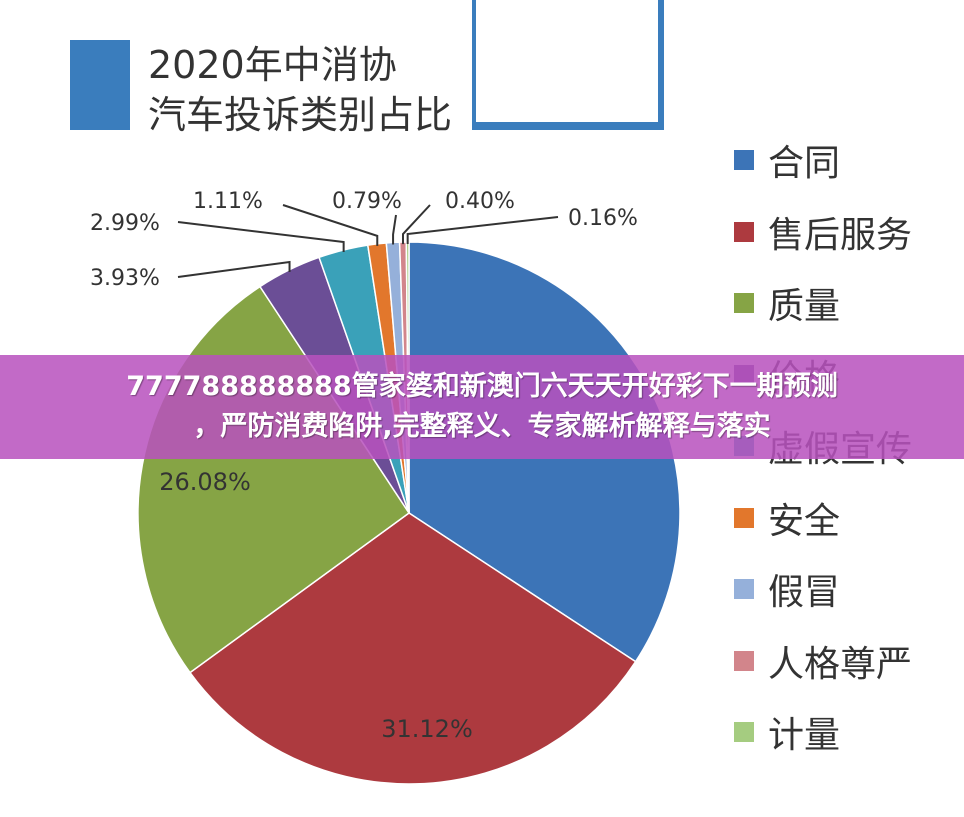 The width and height of the screenshot is (964, 817). I want to click on legend-item-7: 人格尊严, so click(823, 663).